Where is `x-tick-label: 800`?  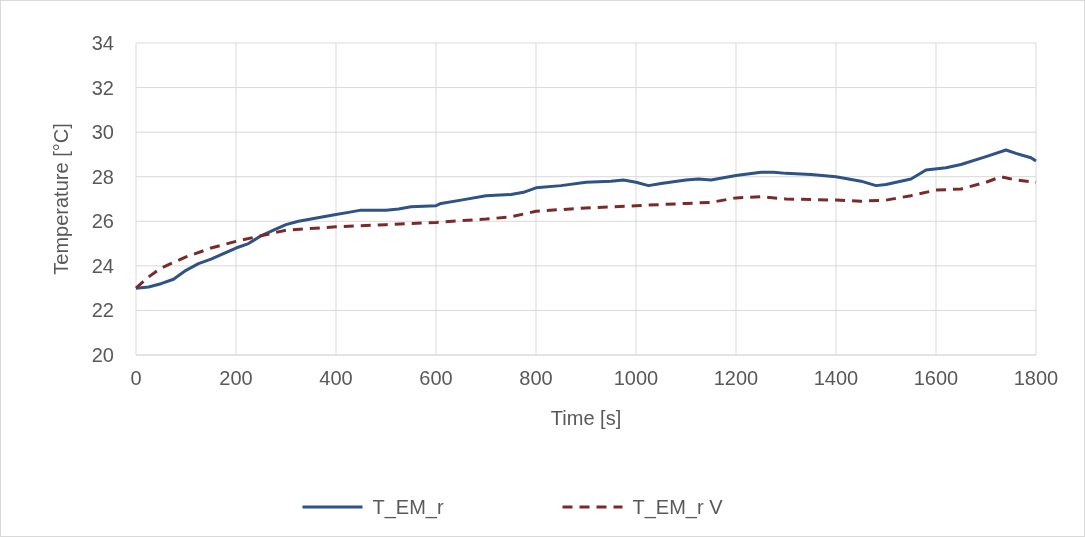
x-tick-label: 800 is located at coordinates (536, 378).